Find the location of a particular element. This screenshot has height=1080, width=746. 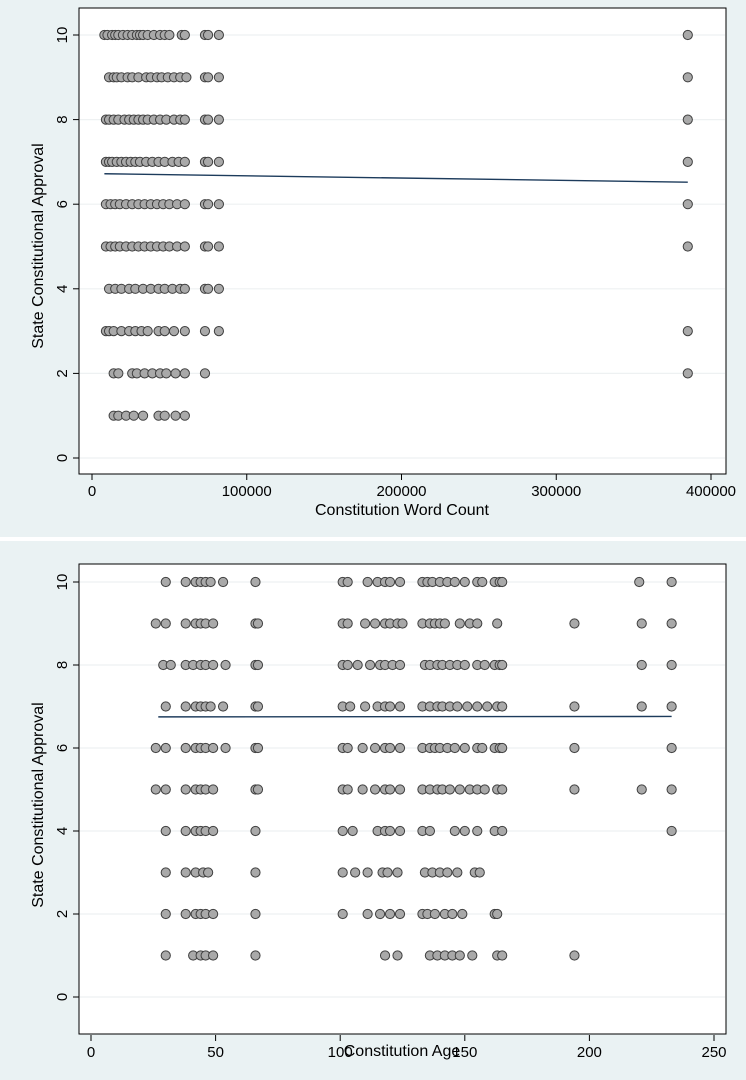

x-tick-label: 250 is located at coordinates (713, 1052).